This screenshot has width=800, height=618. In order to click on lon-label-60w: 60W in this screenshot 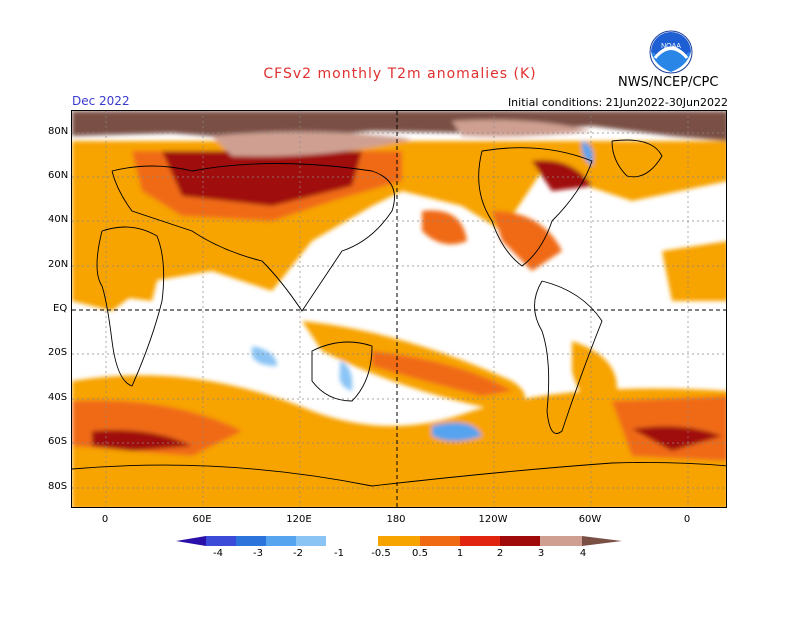, I will do `click(590, 519)`.